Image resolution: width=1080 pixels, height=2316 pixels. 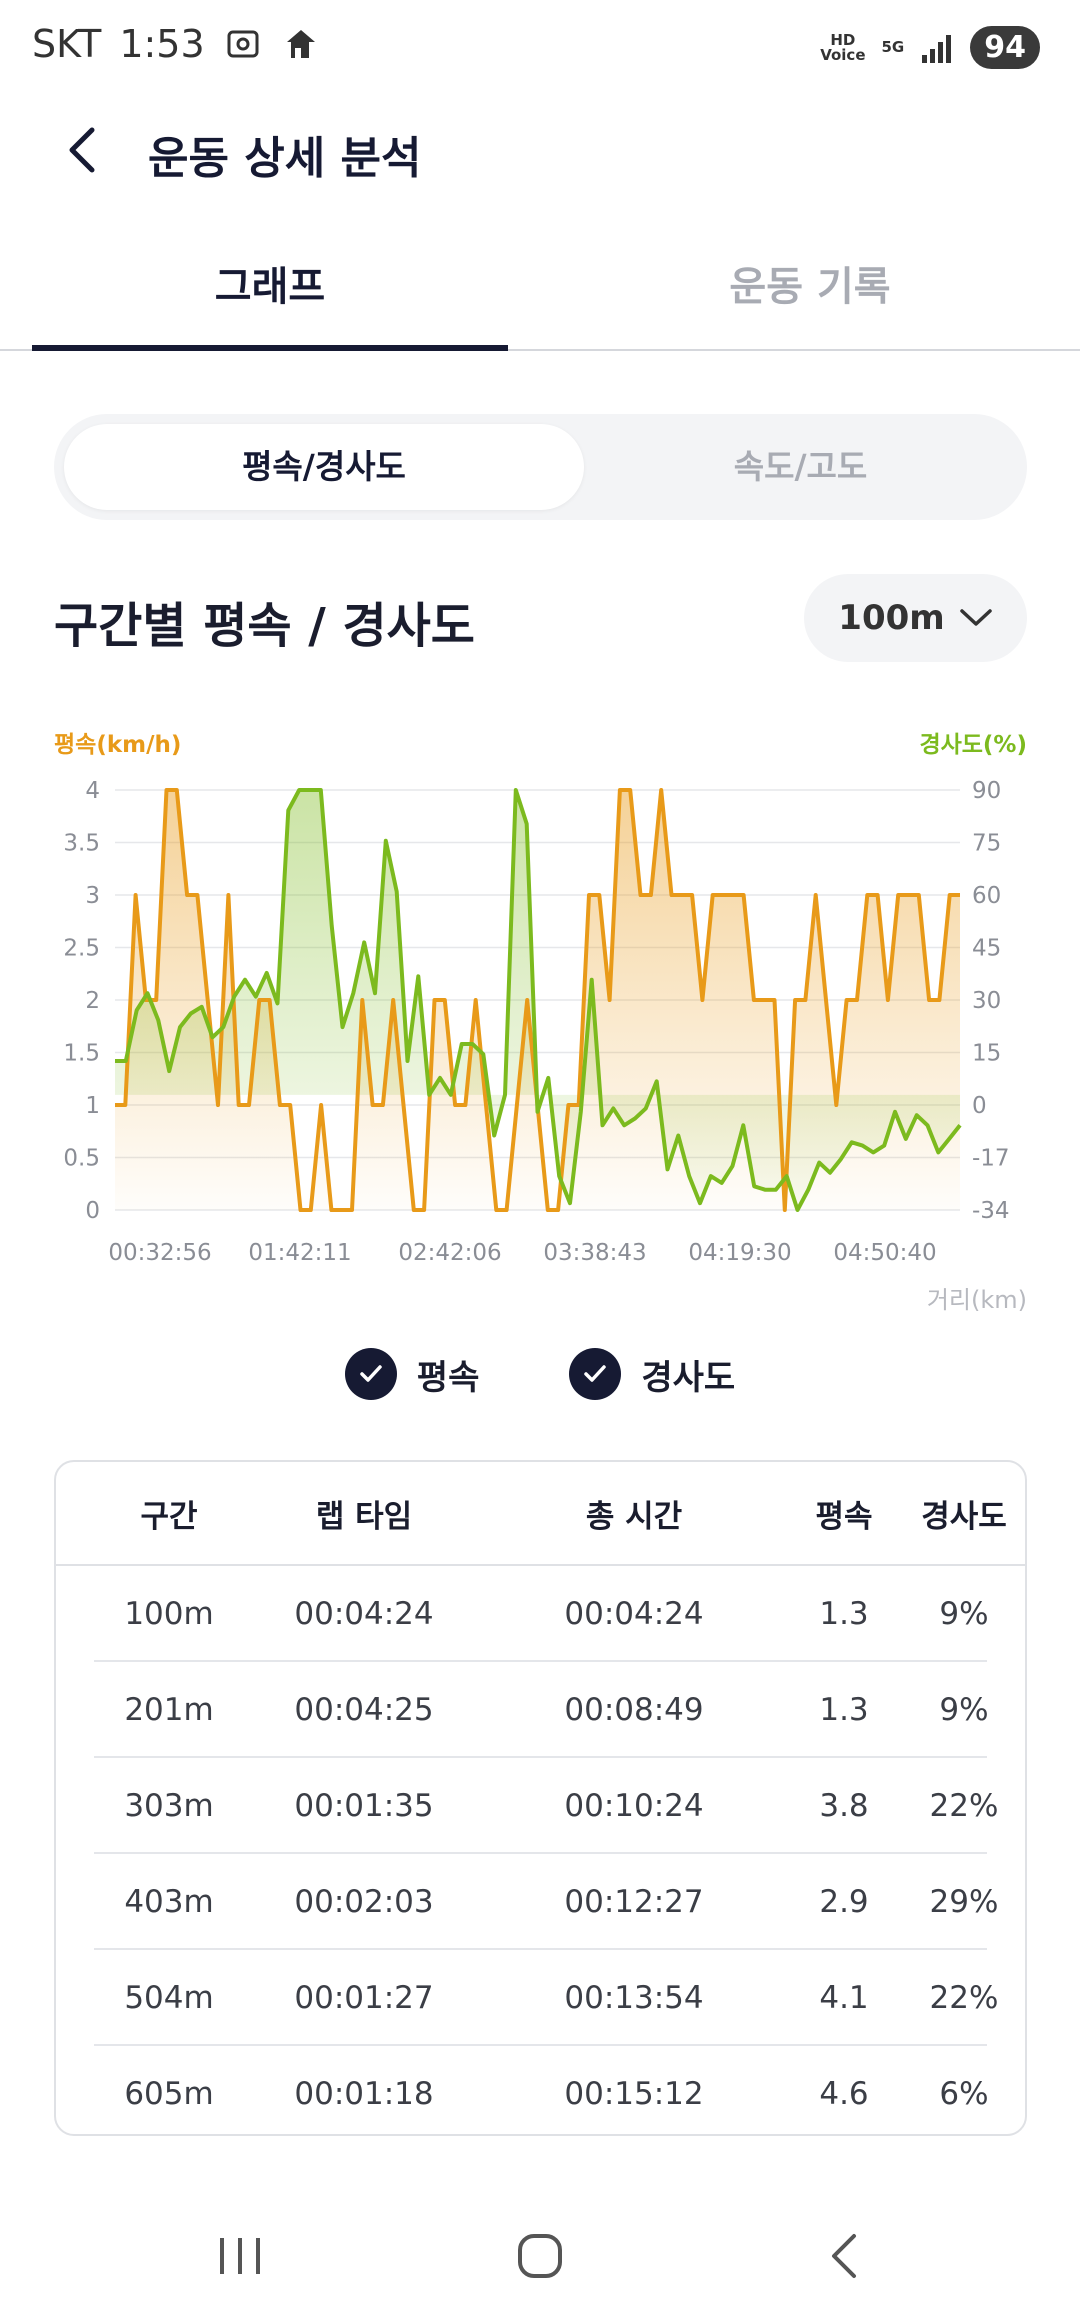 What do you see at coordinates (844, 1806) in the screenshot?
I see `cell-avg-speed: 3.8` at bounding box center [844, 1806].